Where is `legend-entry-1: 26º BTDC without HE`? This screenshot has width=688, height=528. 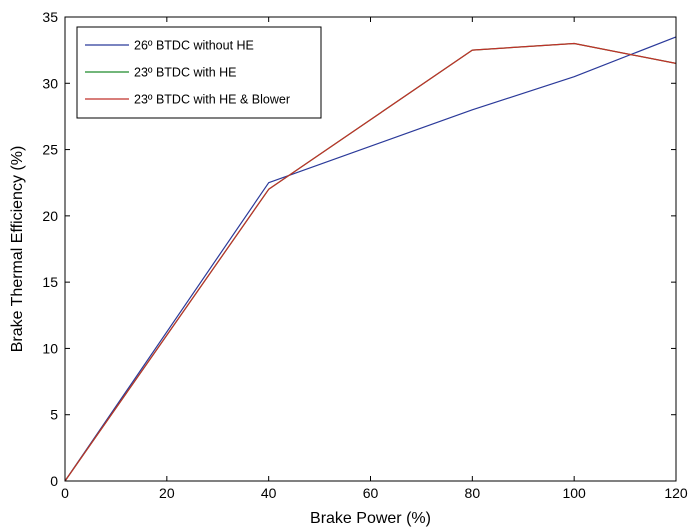
legend-entry-1: 26º BTDC without HE is located at coordinates (194, 46).